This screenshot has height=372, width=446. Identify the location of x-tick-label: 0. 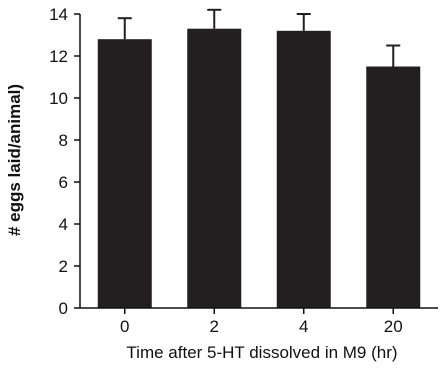
(124, 326).